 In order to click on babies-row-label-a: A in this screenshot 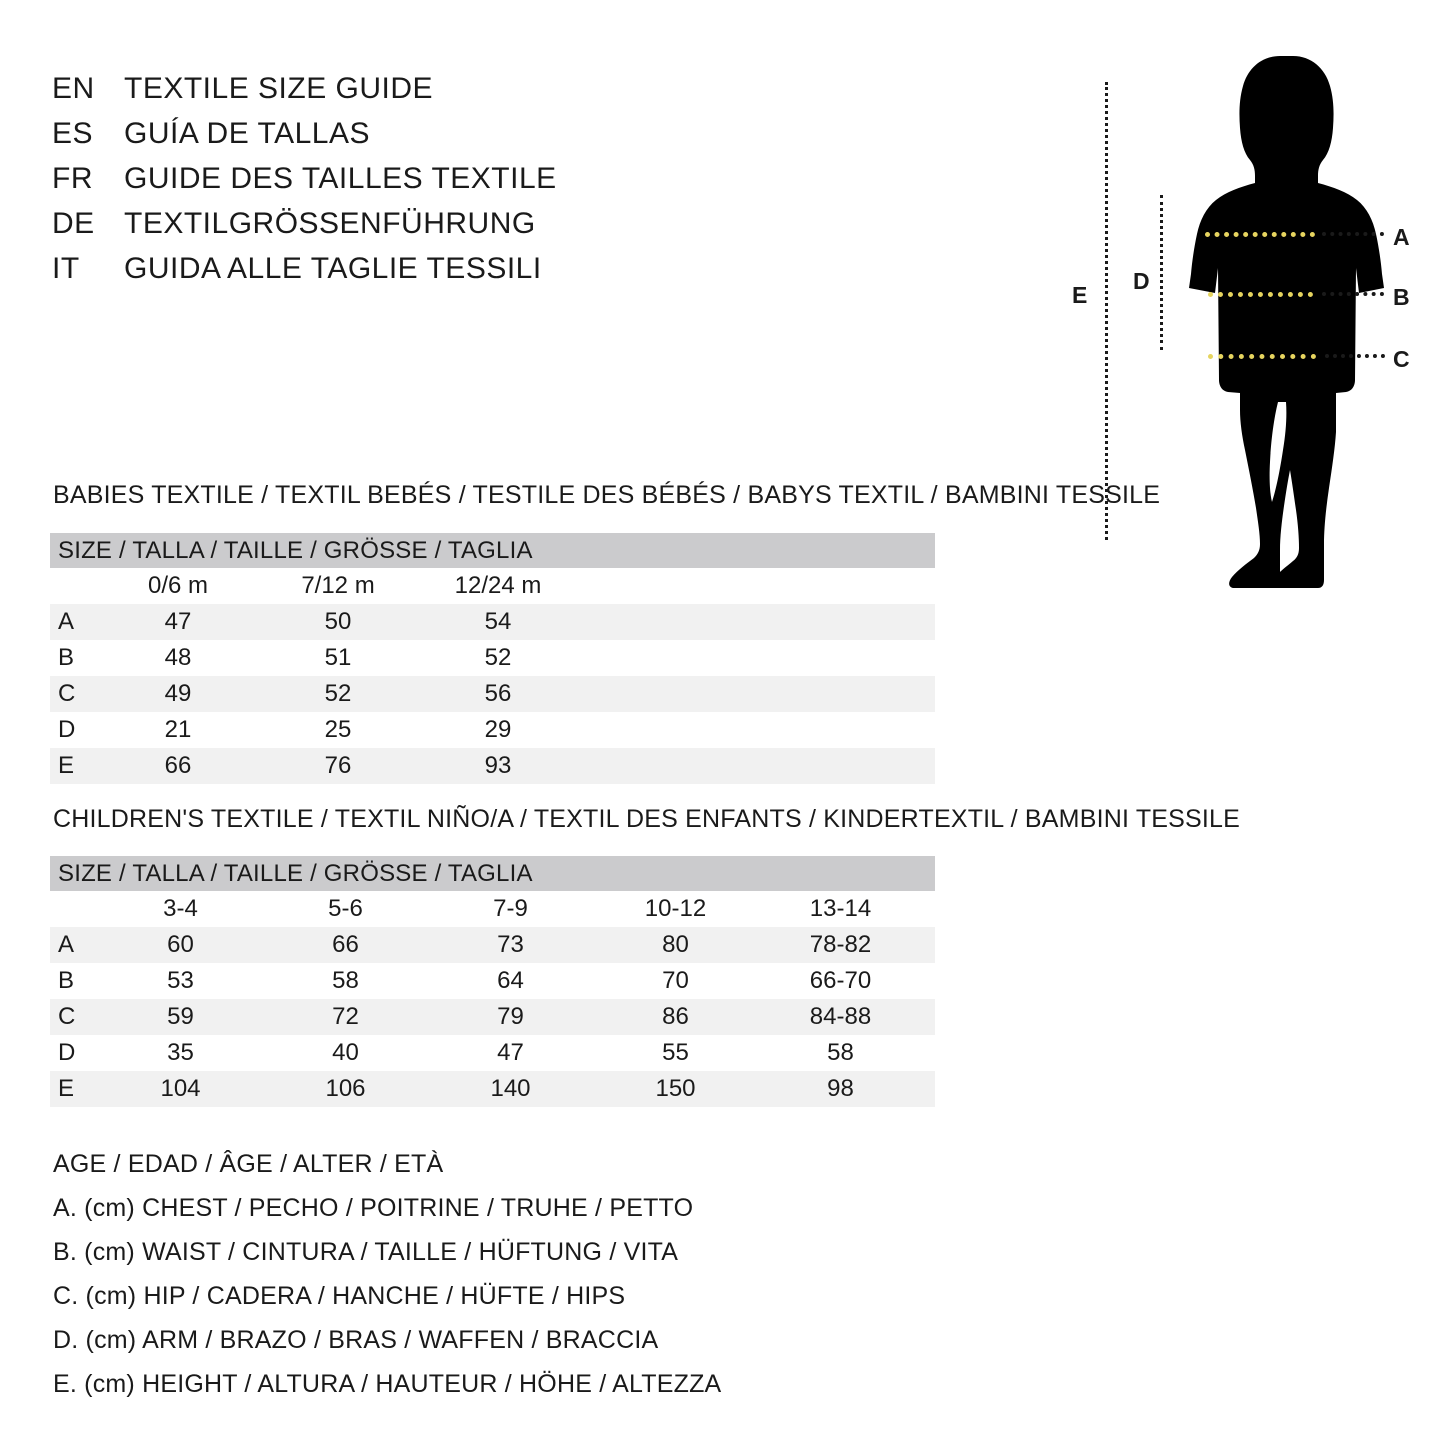, I will do `click(66, 621)`.